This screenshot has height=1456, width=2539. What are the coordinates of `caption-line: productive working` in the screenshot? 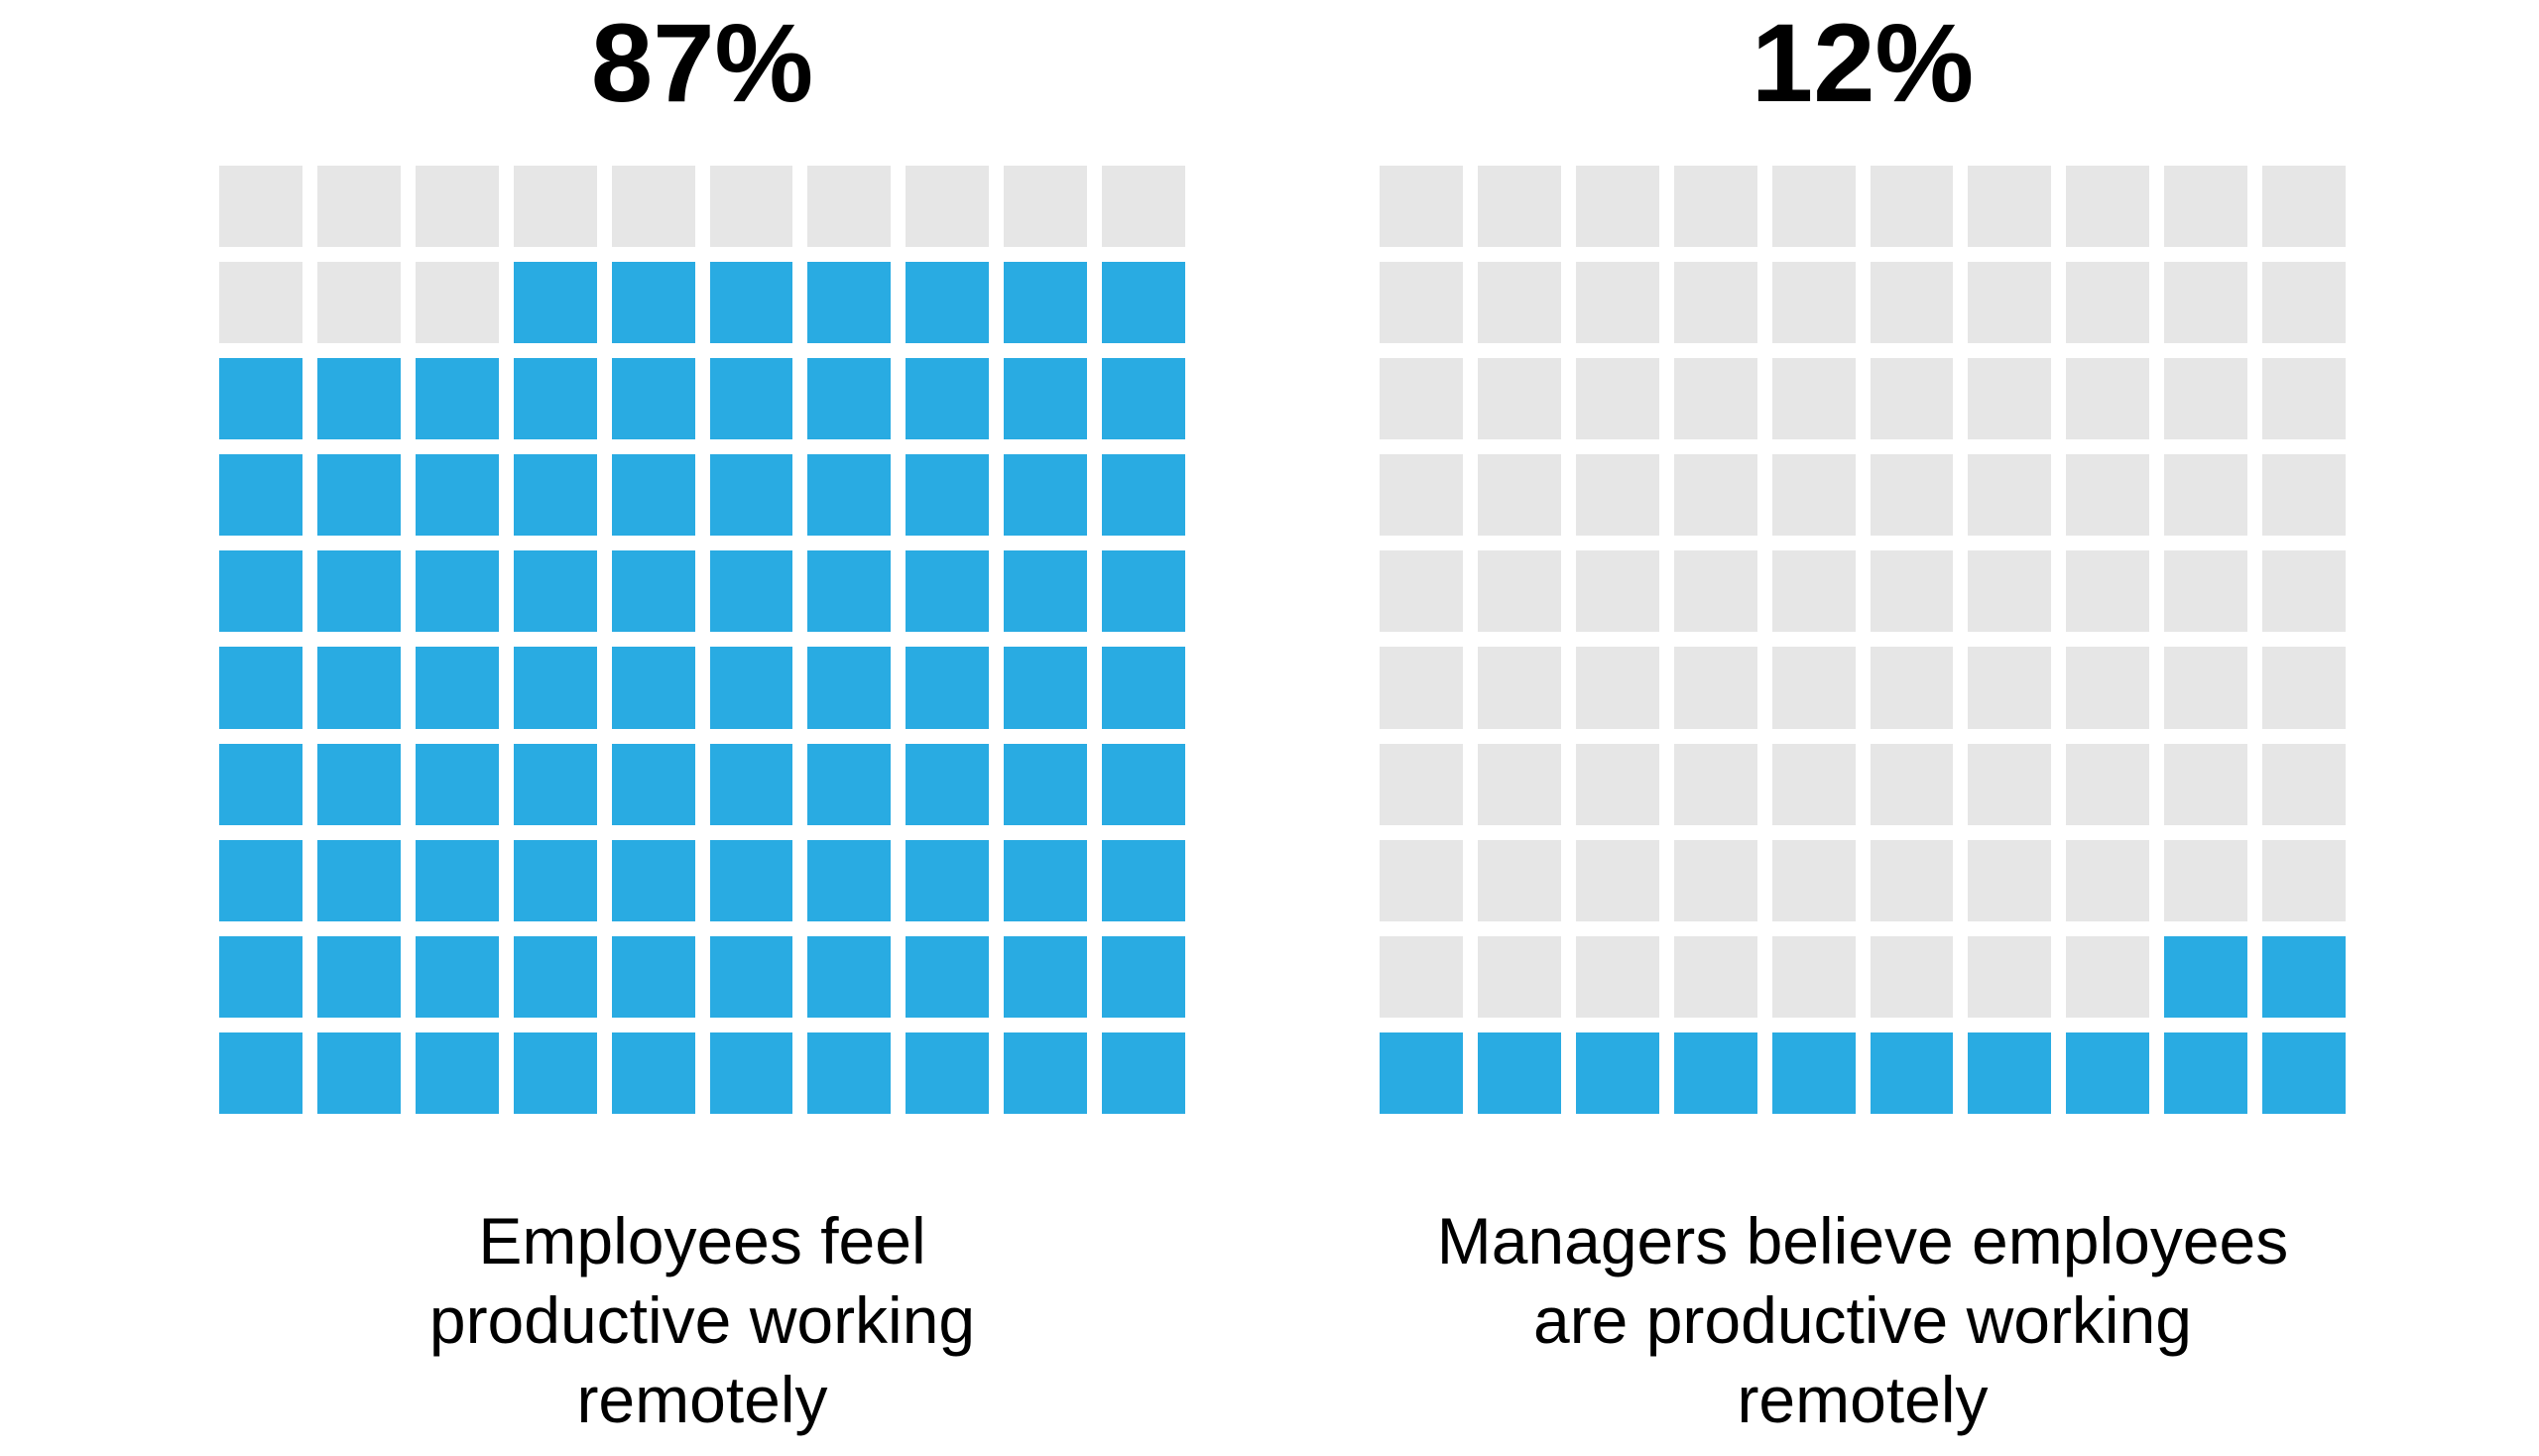 It's located at (702, 1320).